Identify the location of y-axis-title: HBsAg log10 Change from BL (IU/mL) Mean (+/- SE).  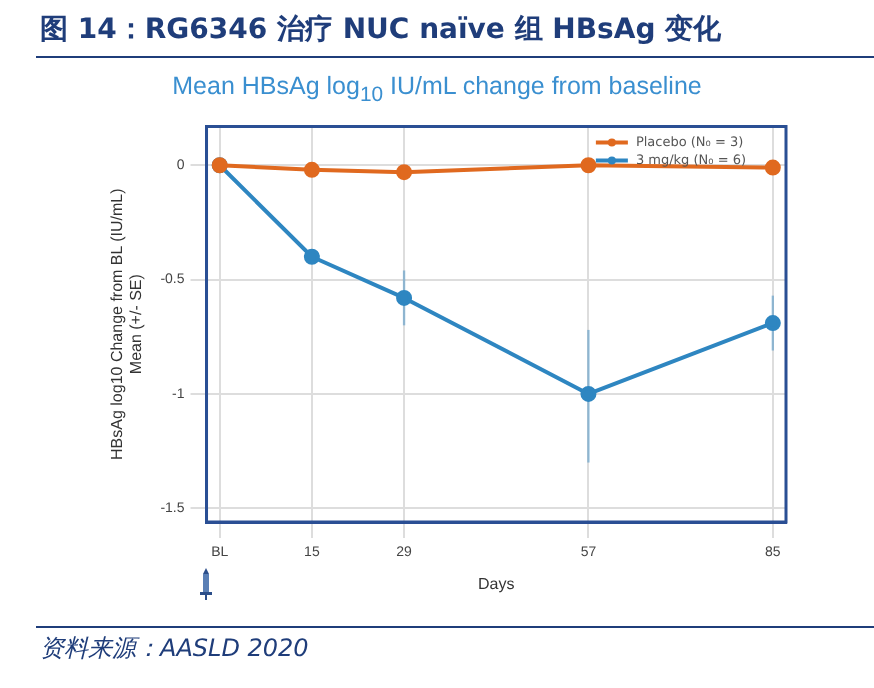
(127, 323).